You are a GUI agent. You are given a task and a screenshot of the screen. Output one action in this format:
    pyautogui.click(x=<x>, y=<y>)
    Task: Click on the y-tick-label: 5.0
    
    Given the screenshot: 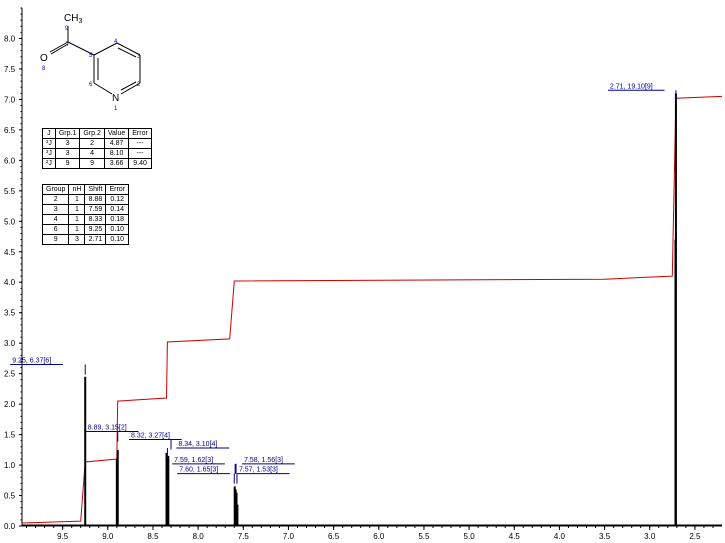 What is the action you would take?
    pyautogui.click(x=10, y=221)
    